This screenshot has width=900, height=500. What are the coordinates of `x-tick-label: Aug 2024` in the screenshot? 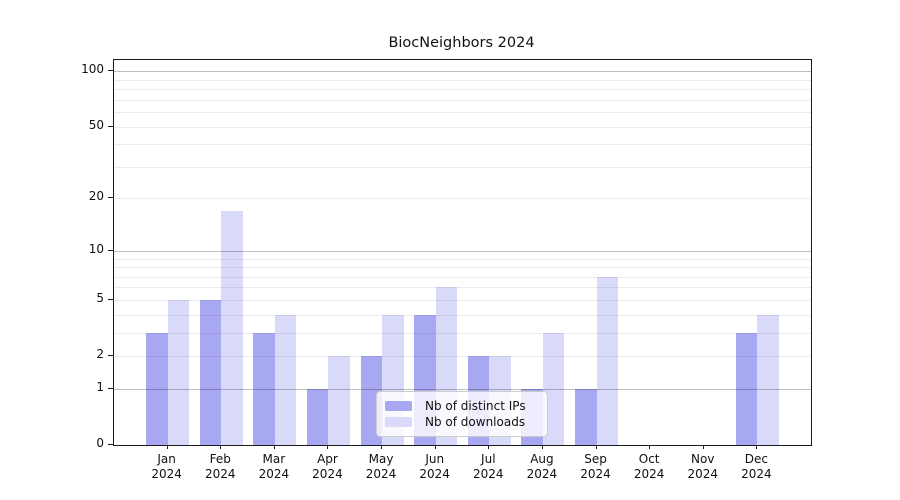 It's located at (542, 466).